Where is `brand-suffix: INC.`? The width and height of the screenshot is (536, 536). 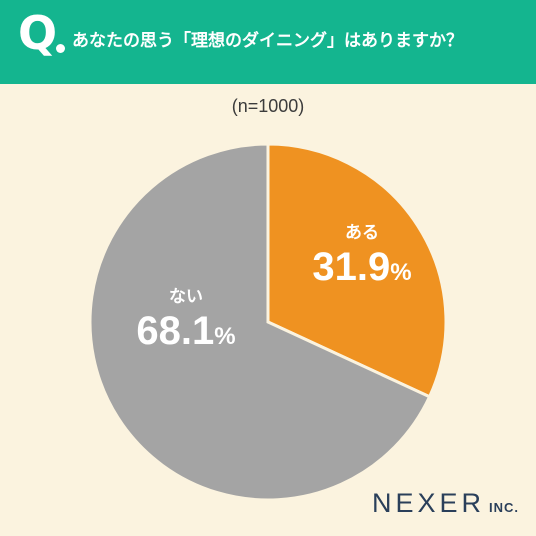
brand-suffix: INC. is located at coordinates (504, 507).